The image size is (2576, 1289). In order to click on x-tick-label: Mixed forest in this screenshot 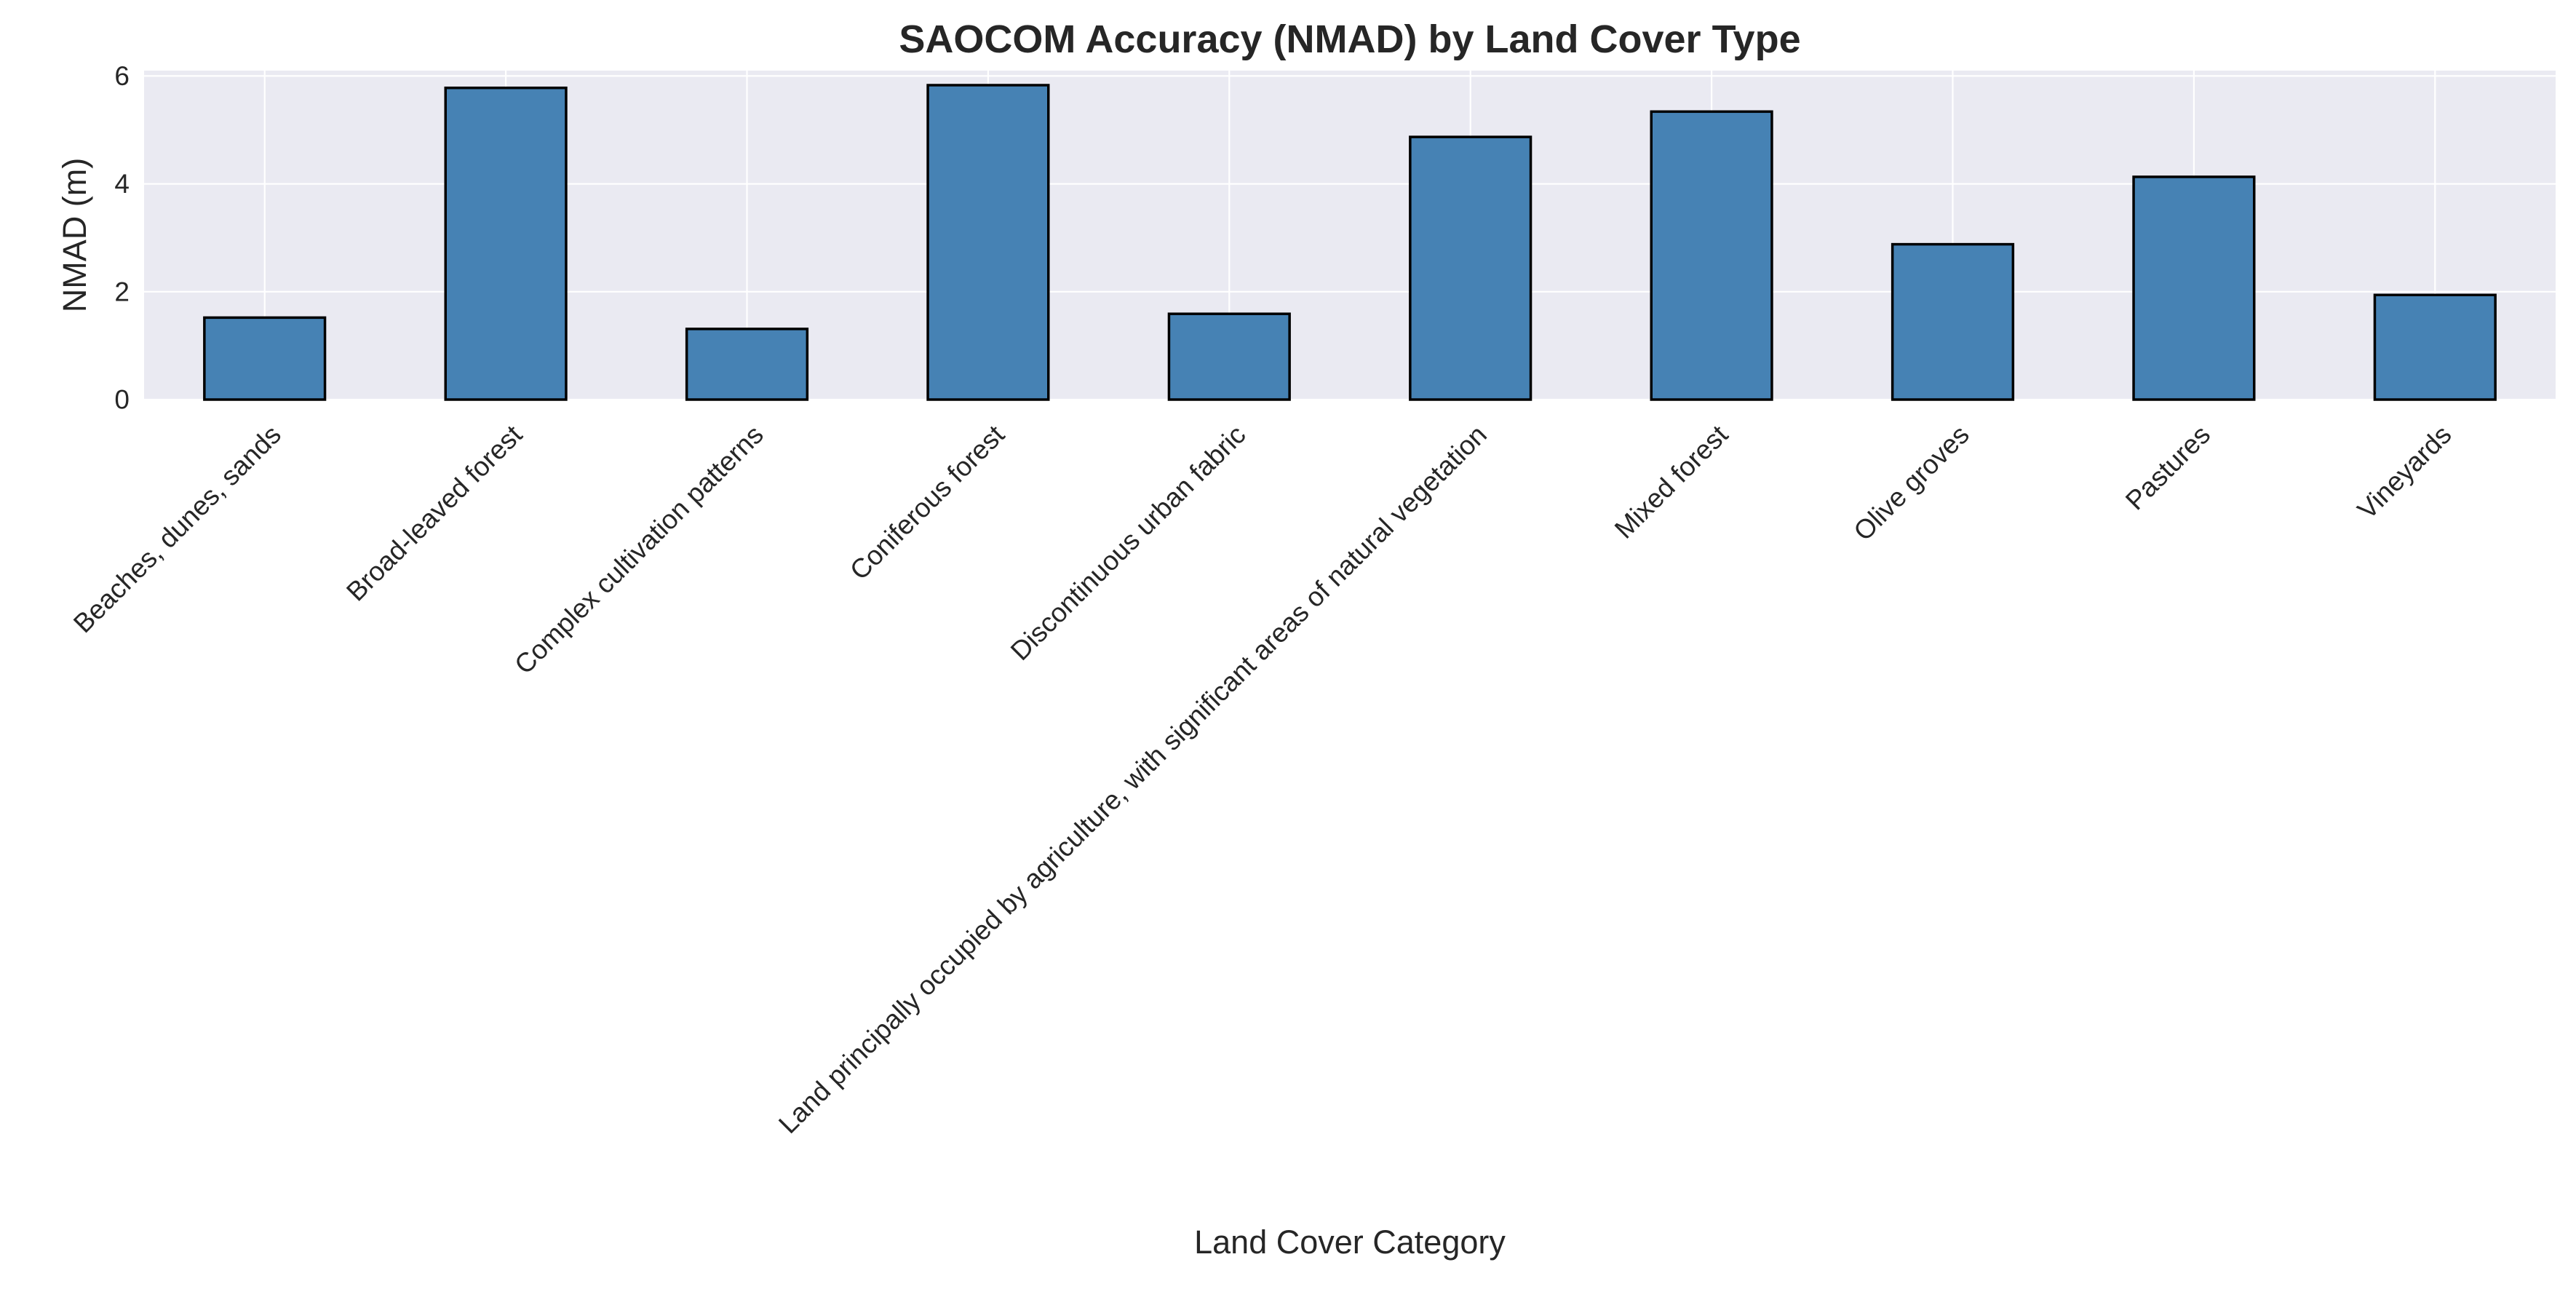, I will do `click(1671, 481)`.